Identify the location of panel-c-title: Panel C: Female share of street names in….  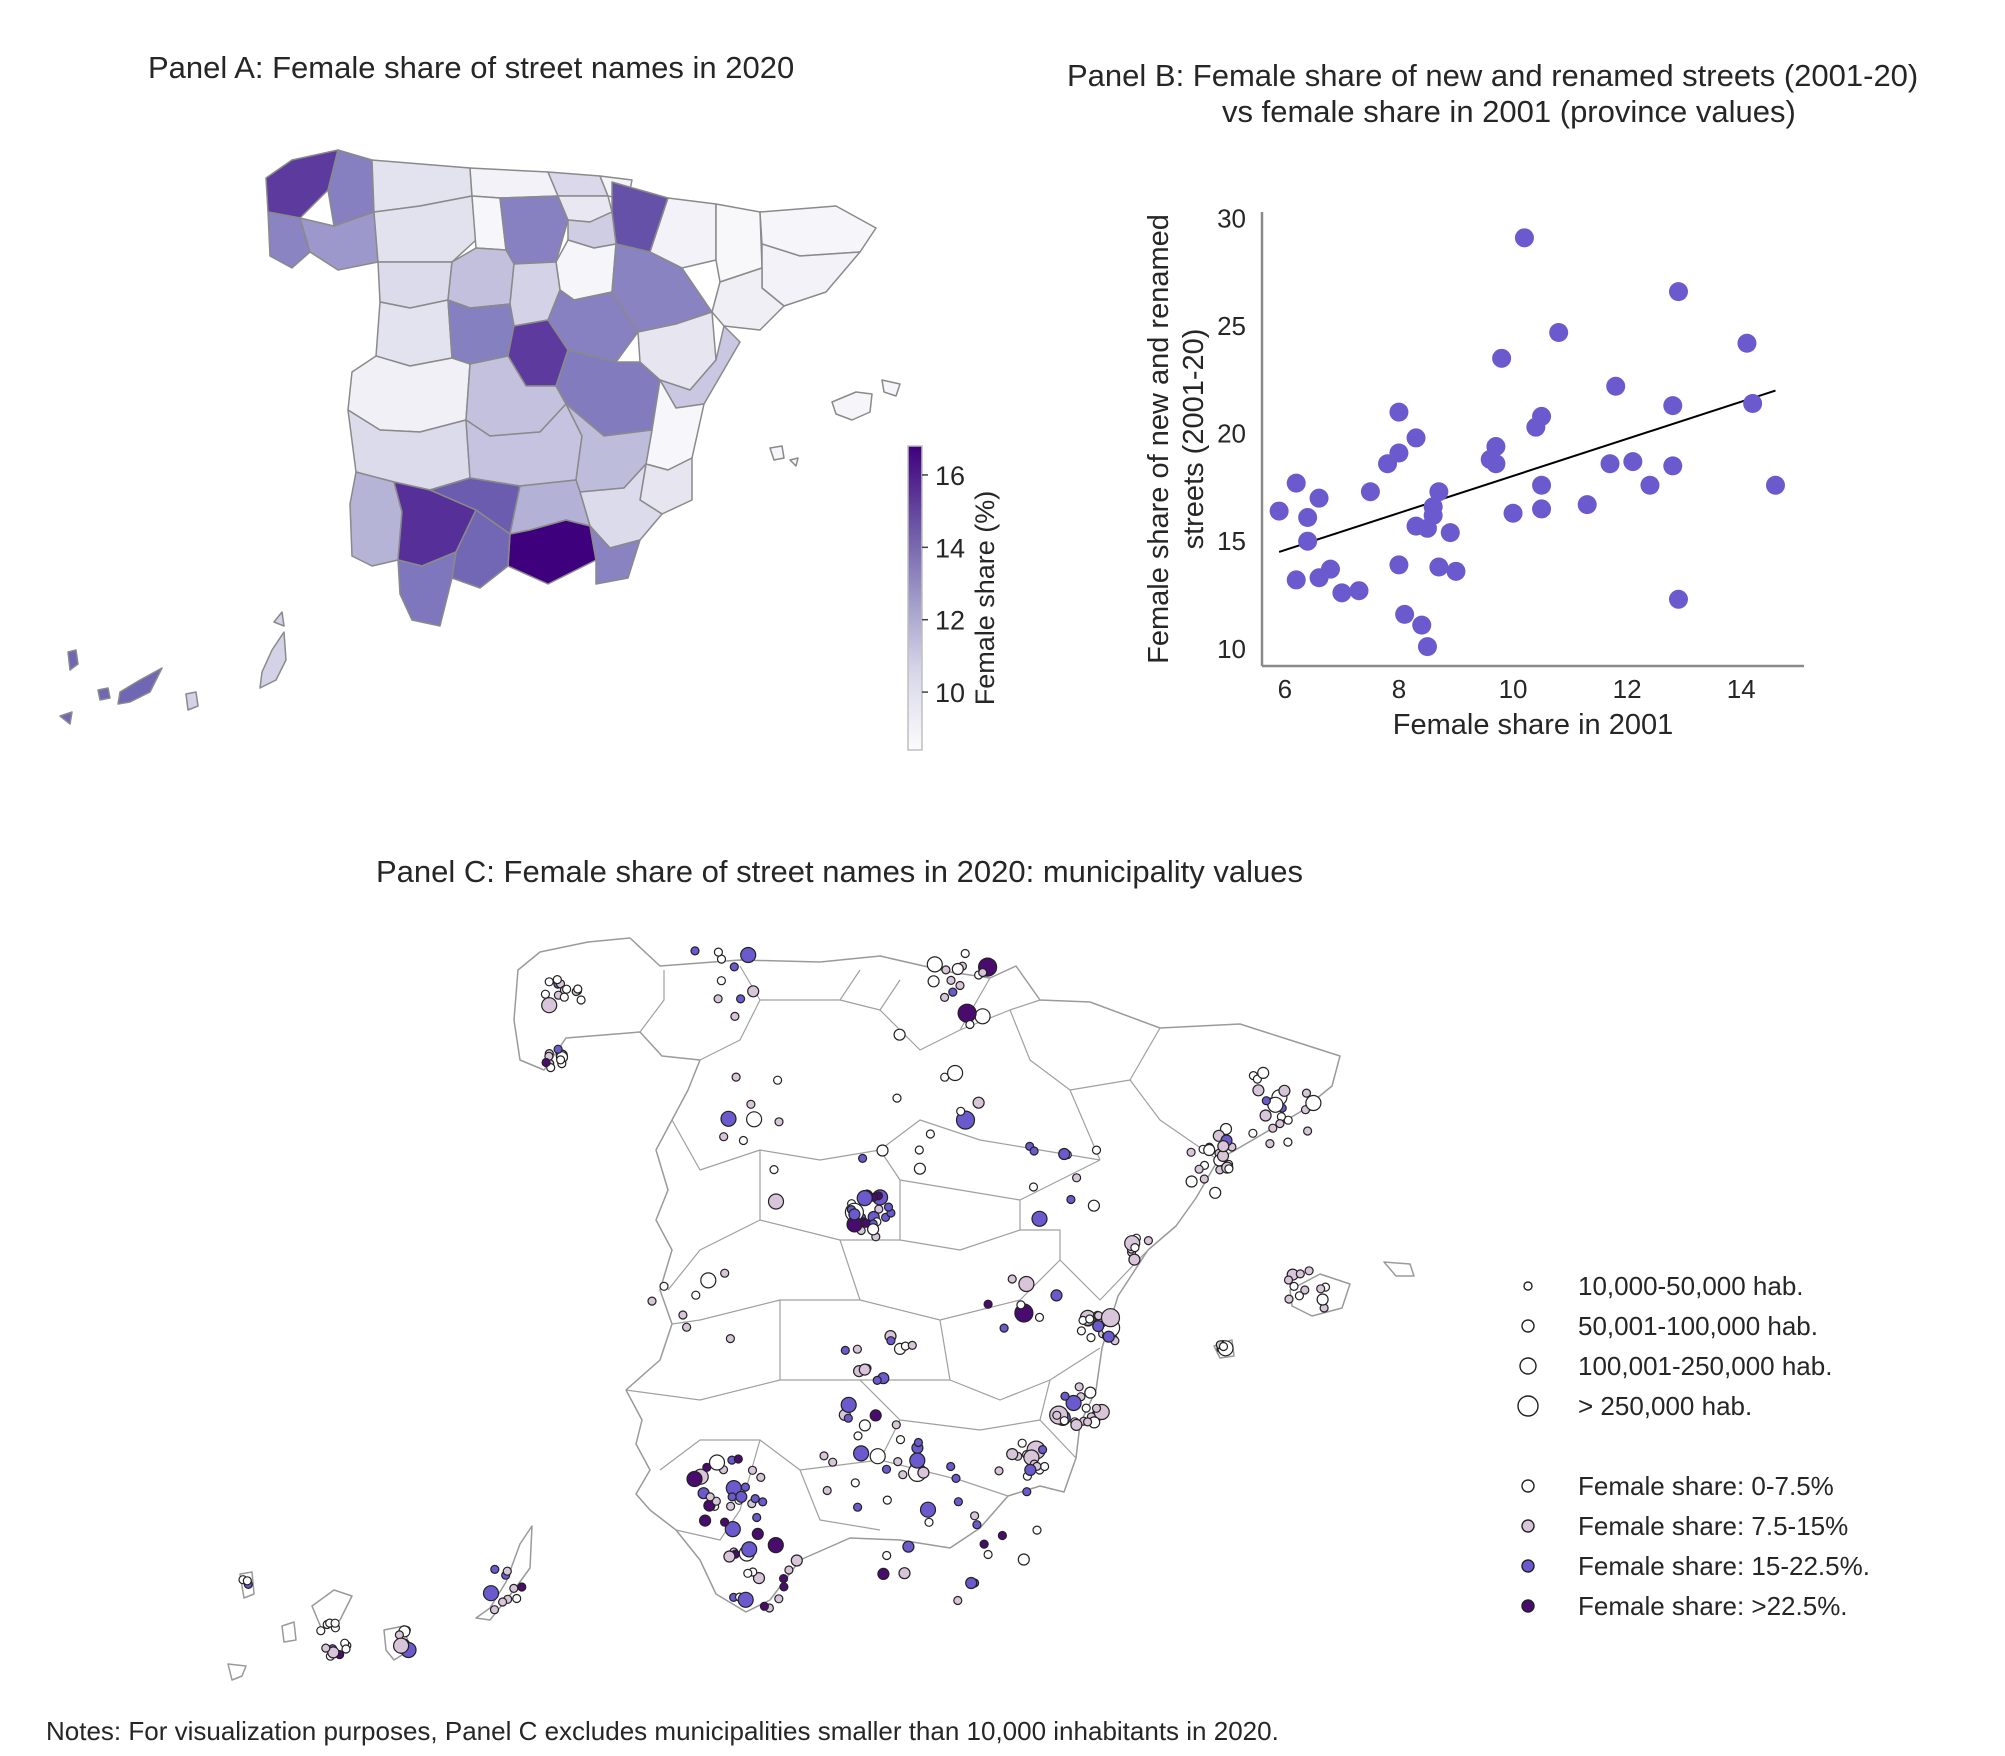
(840, 871).